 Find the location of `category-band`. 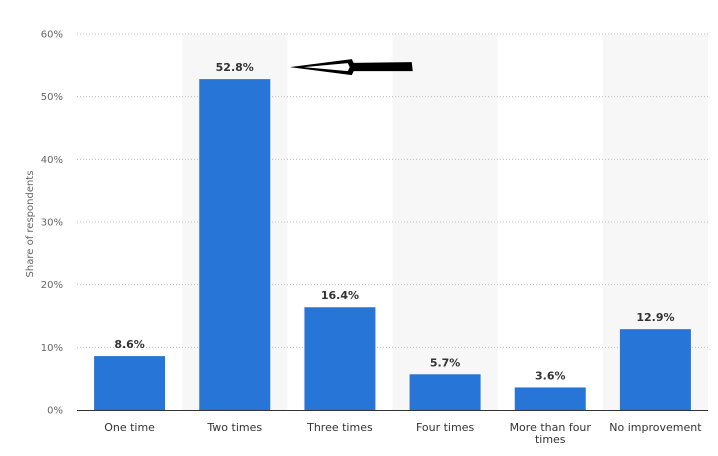

category-band is located at coordinates (445, 222).